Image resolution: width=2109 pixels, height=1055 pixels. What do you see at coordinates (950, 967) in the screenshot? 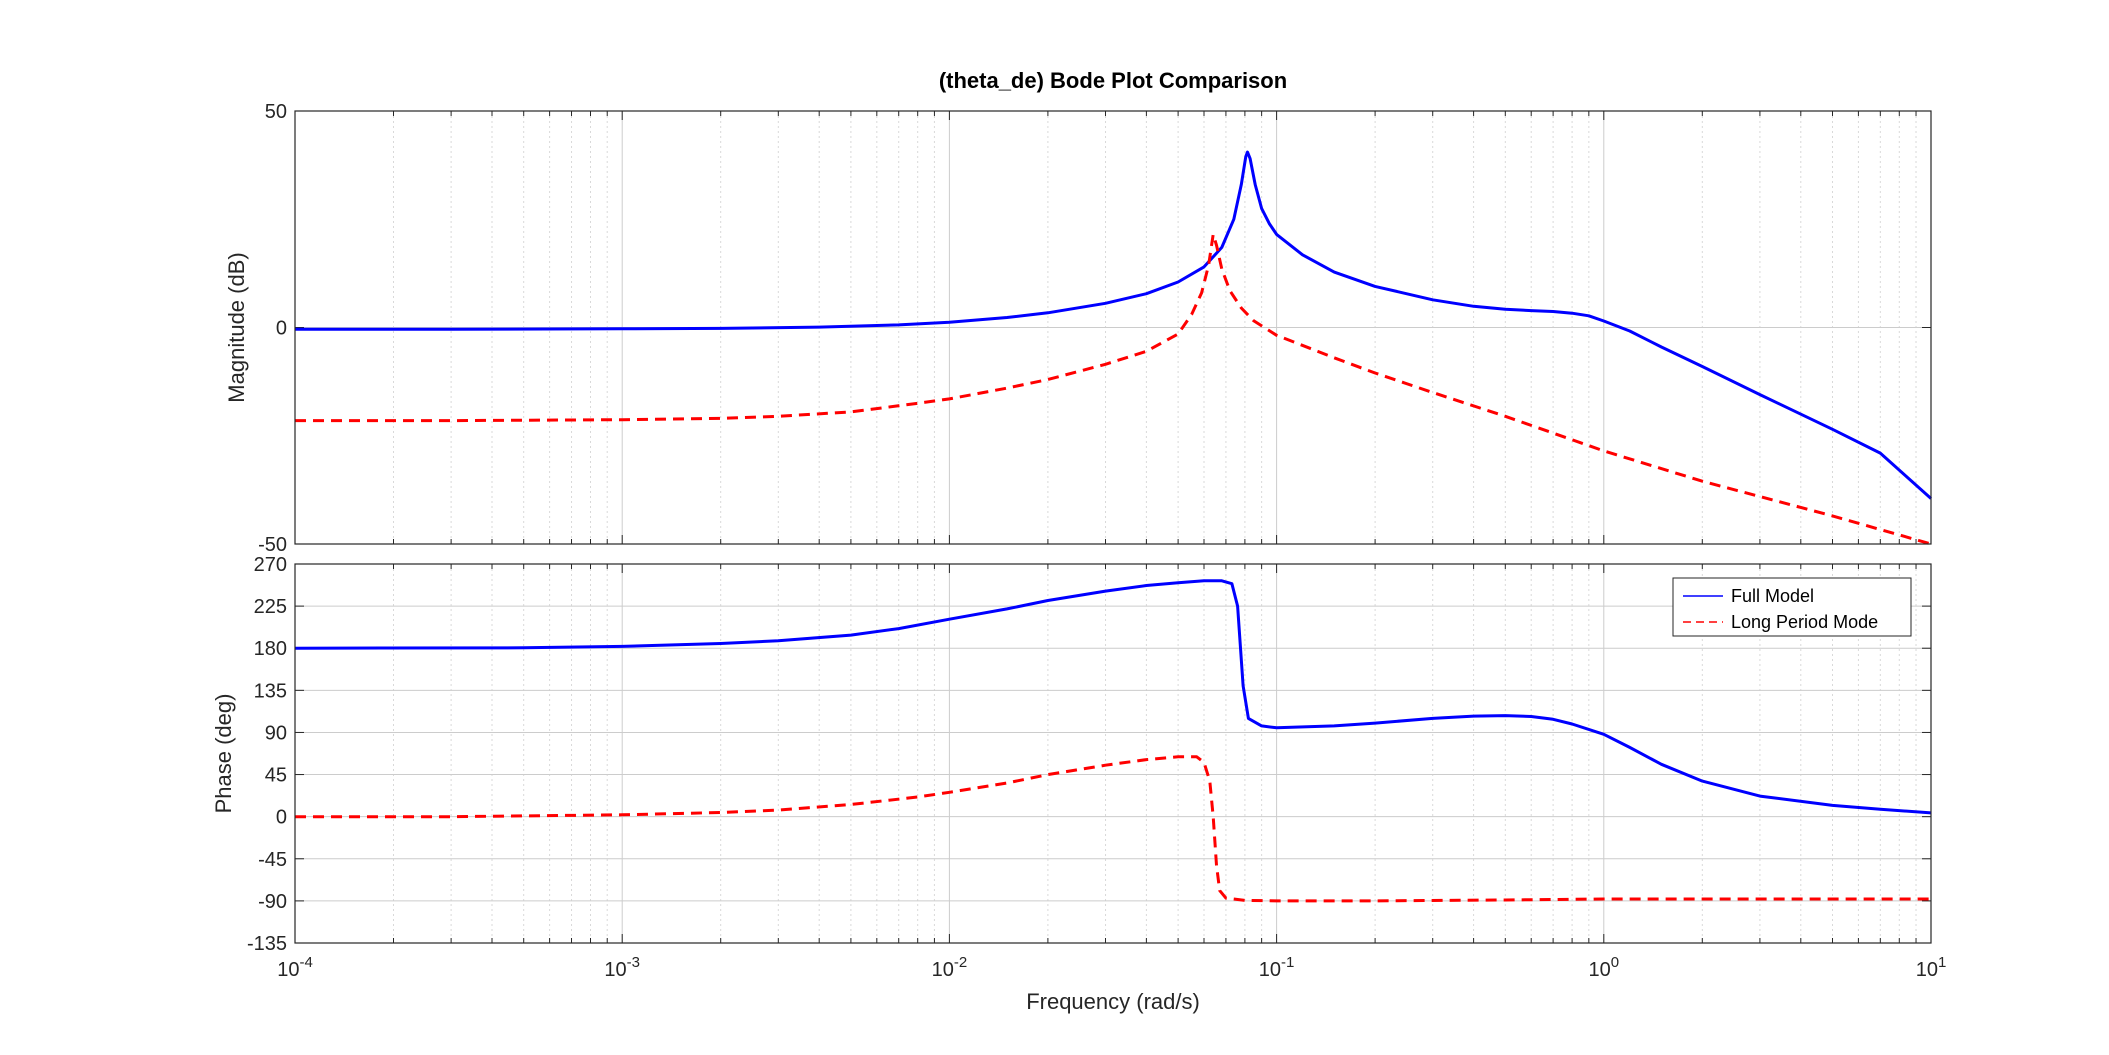
I see `x-tick-label: 10⁻²` at bounding box center [950, 967].